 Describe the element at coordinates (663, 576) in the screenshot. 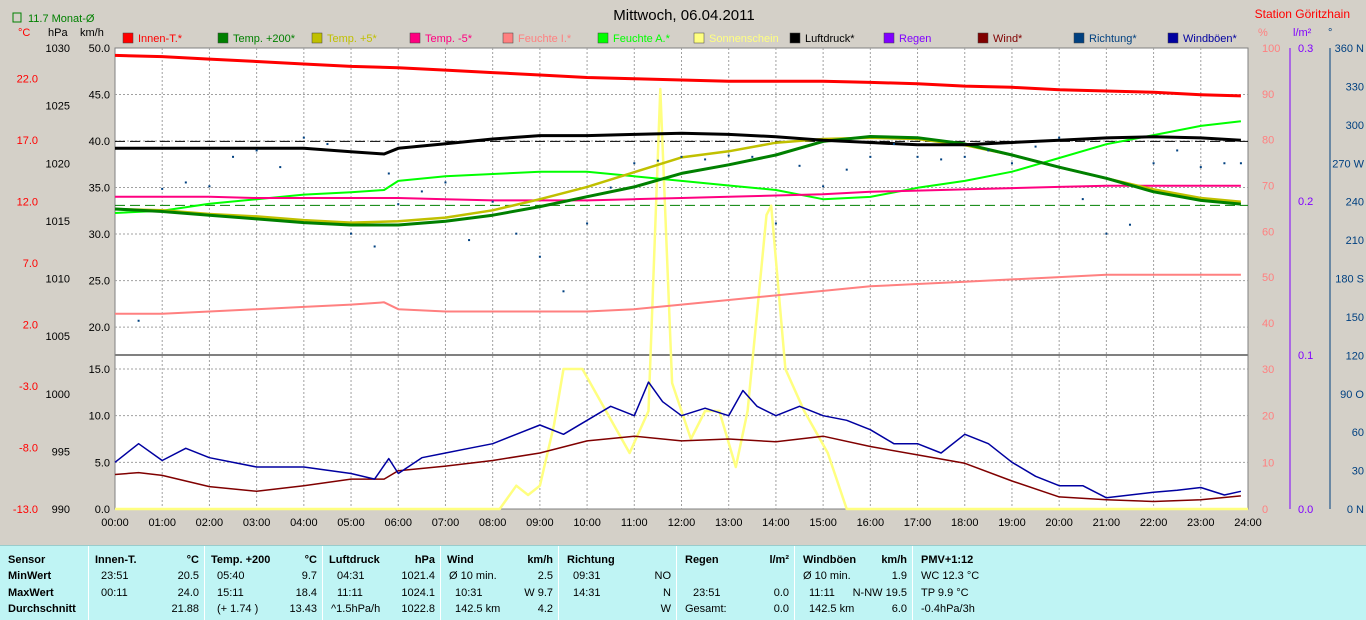

I see `stats-richtung-min-val: NO` at that location.